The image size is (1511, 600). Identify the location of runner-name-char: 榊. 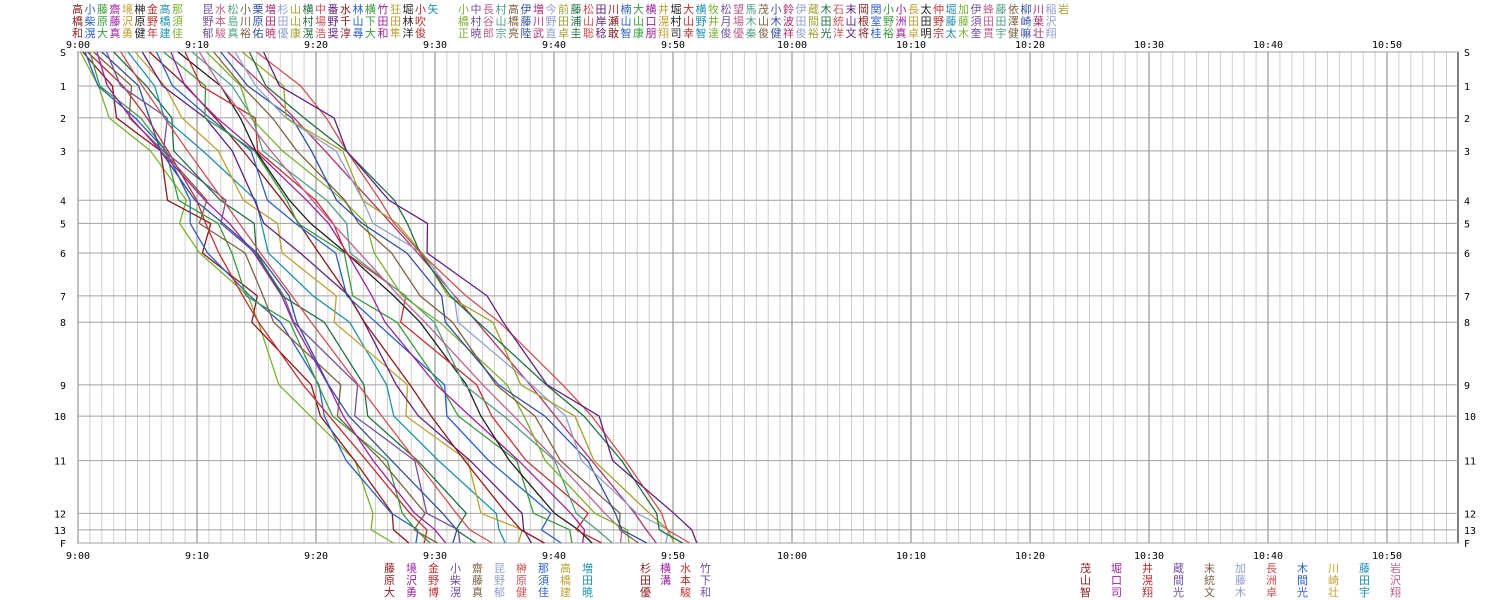
(140, 9).